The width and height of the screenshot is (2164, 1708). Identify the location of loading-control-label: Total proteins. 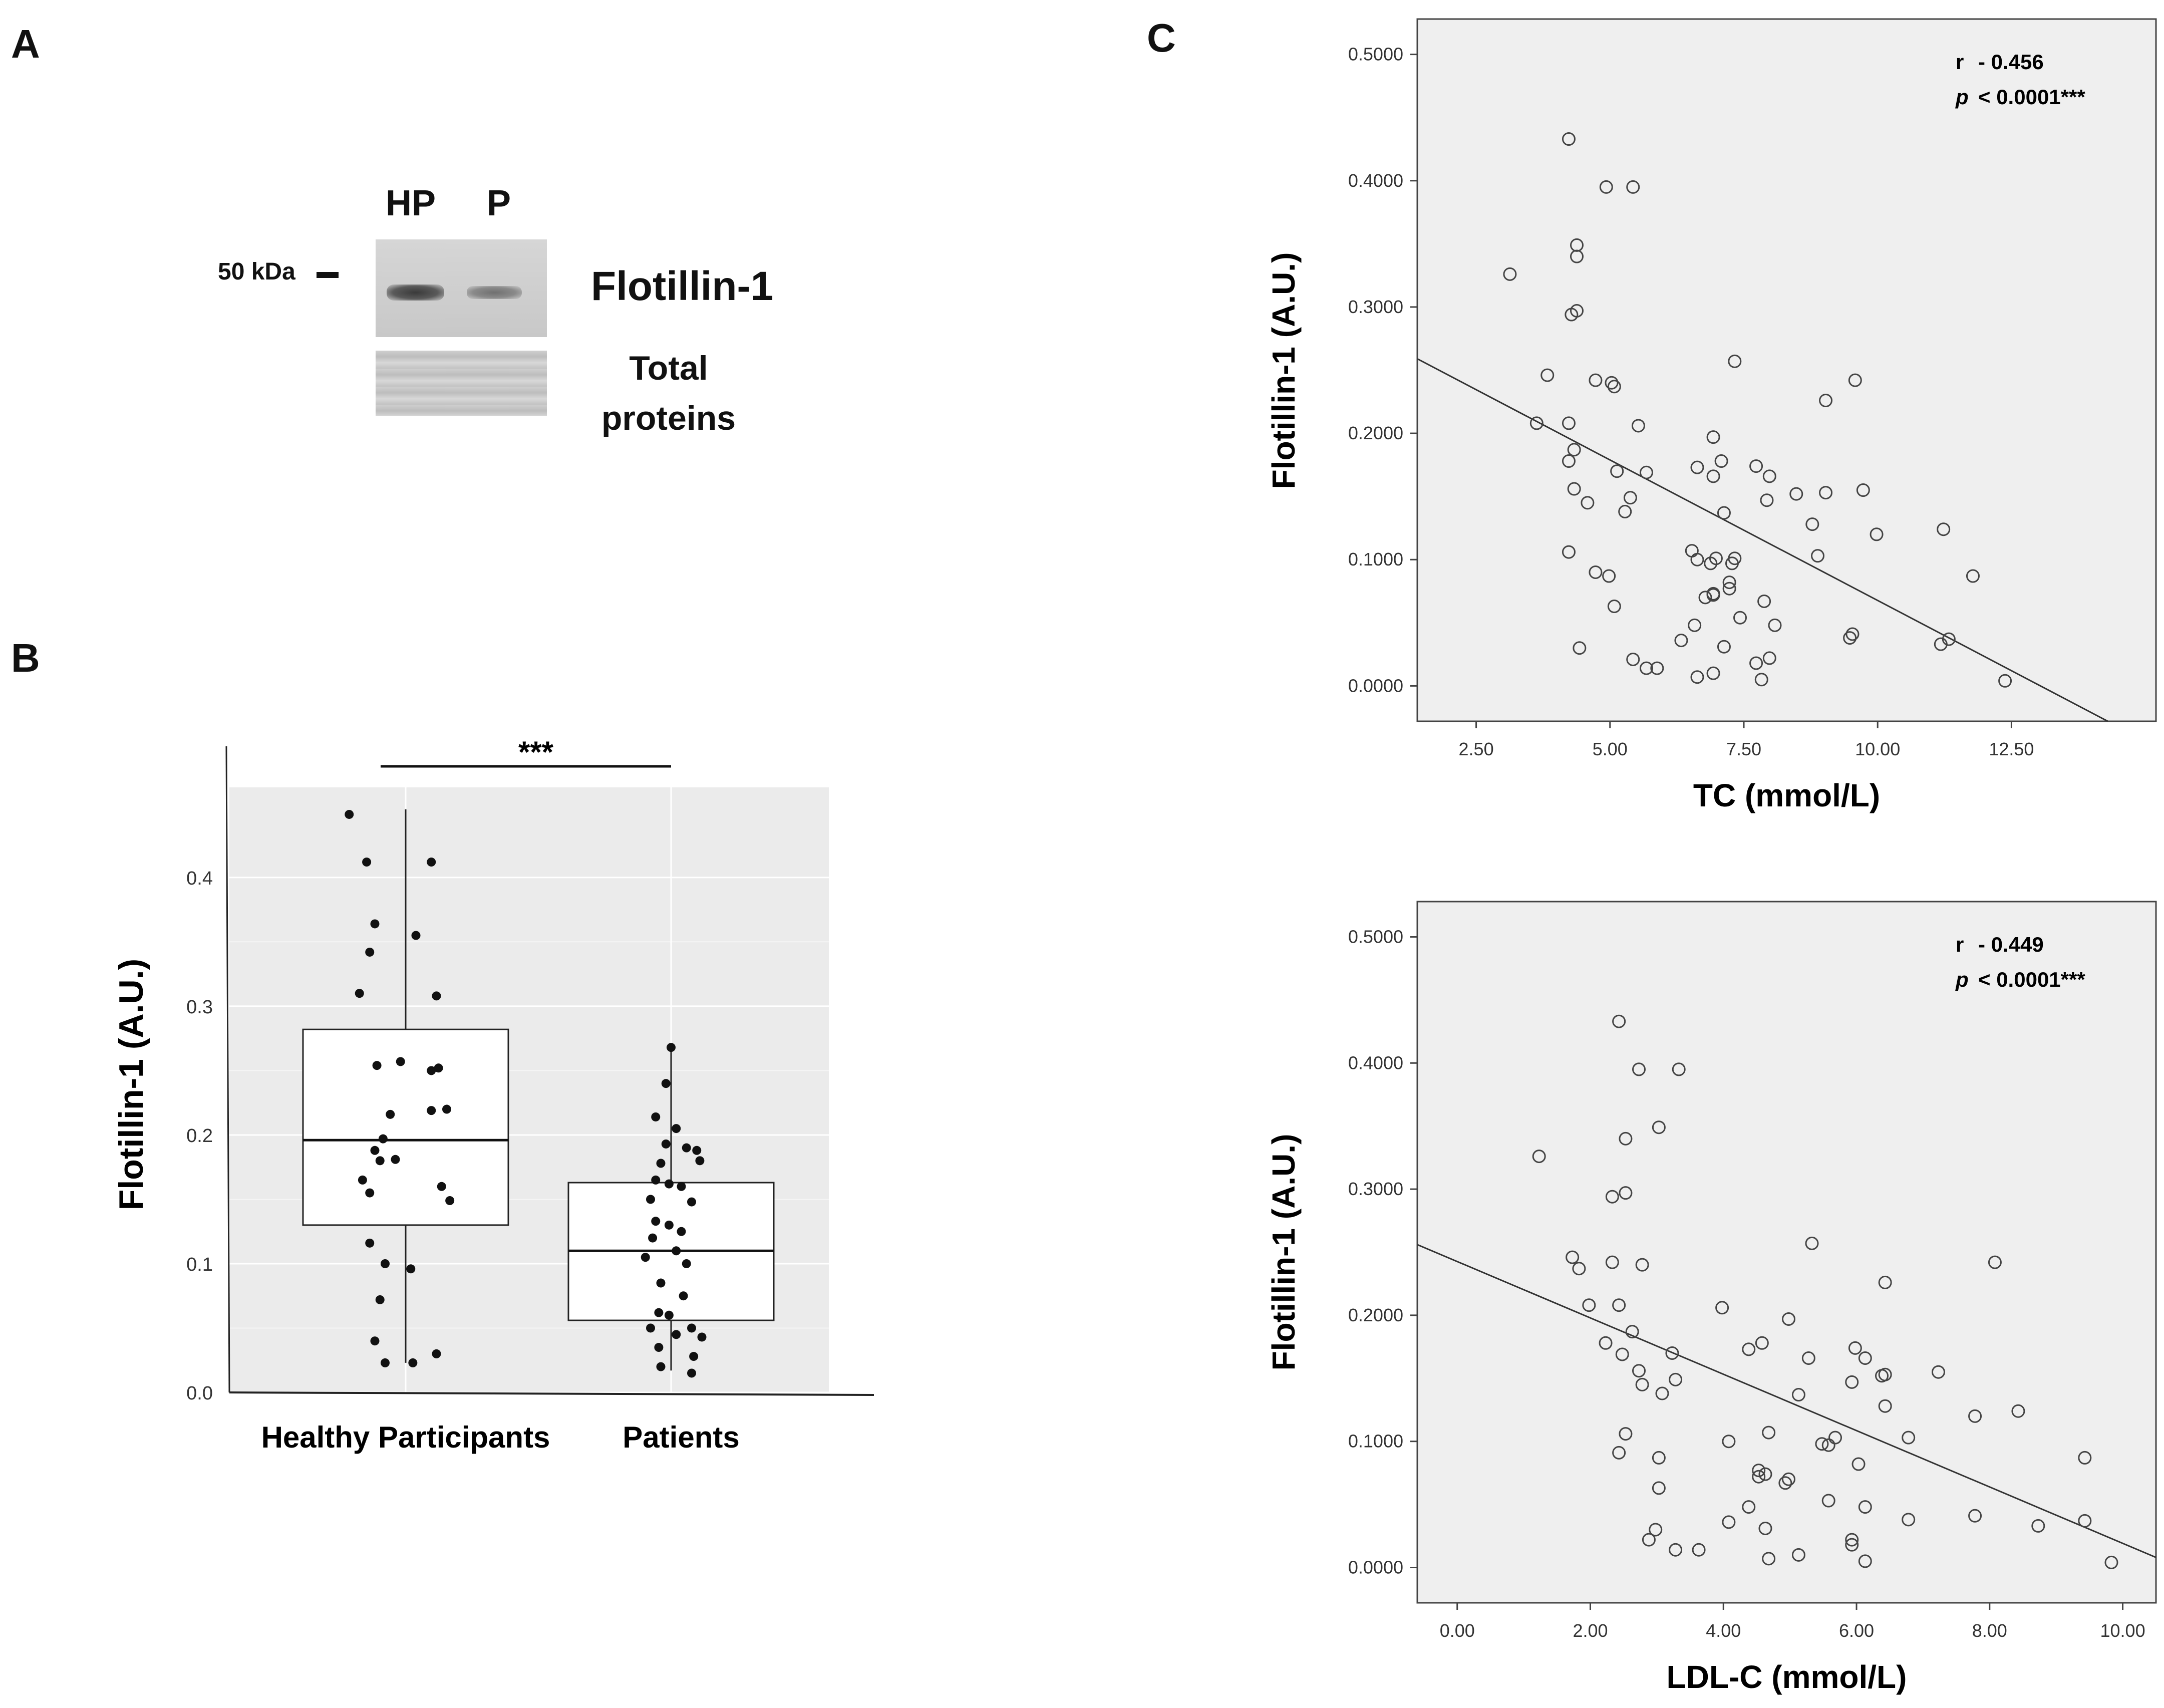
(668, 393).